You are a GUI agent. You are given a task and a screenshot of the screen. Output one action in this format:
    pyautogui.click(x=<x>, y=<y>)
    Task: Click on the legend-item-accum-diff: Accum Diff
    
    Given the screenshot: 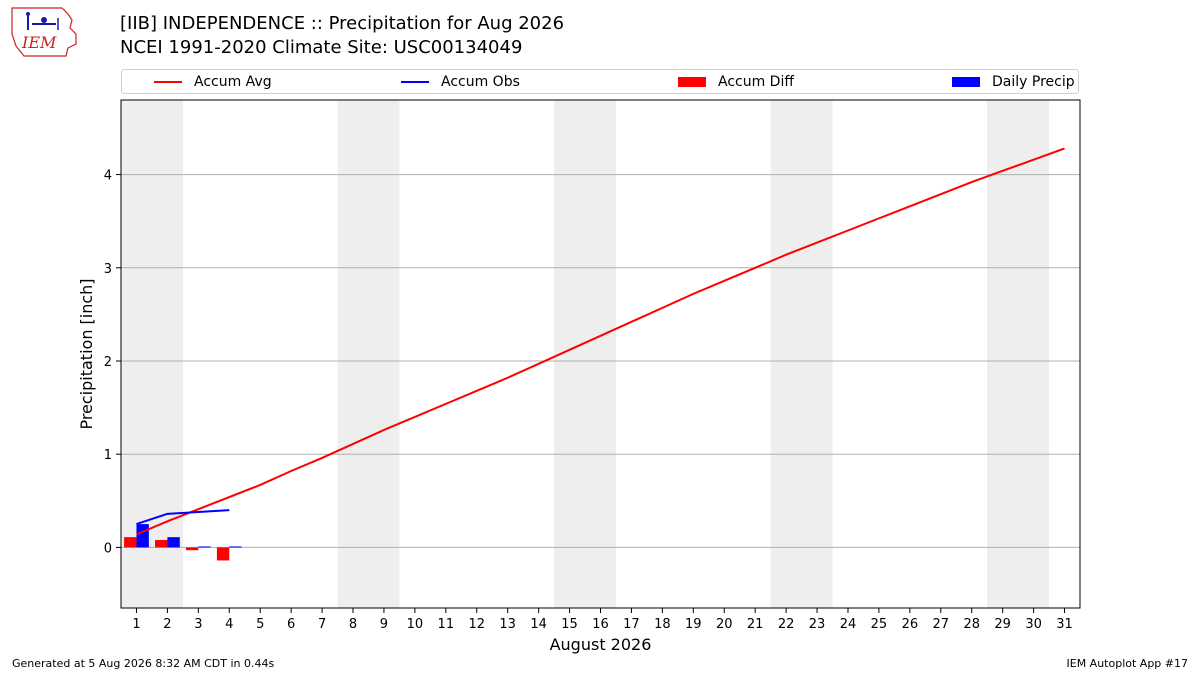 What is the action you would take?
    pyautogui.click(x=736, y=81)
    